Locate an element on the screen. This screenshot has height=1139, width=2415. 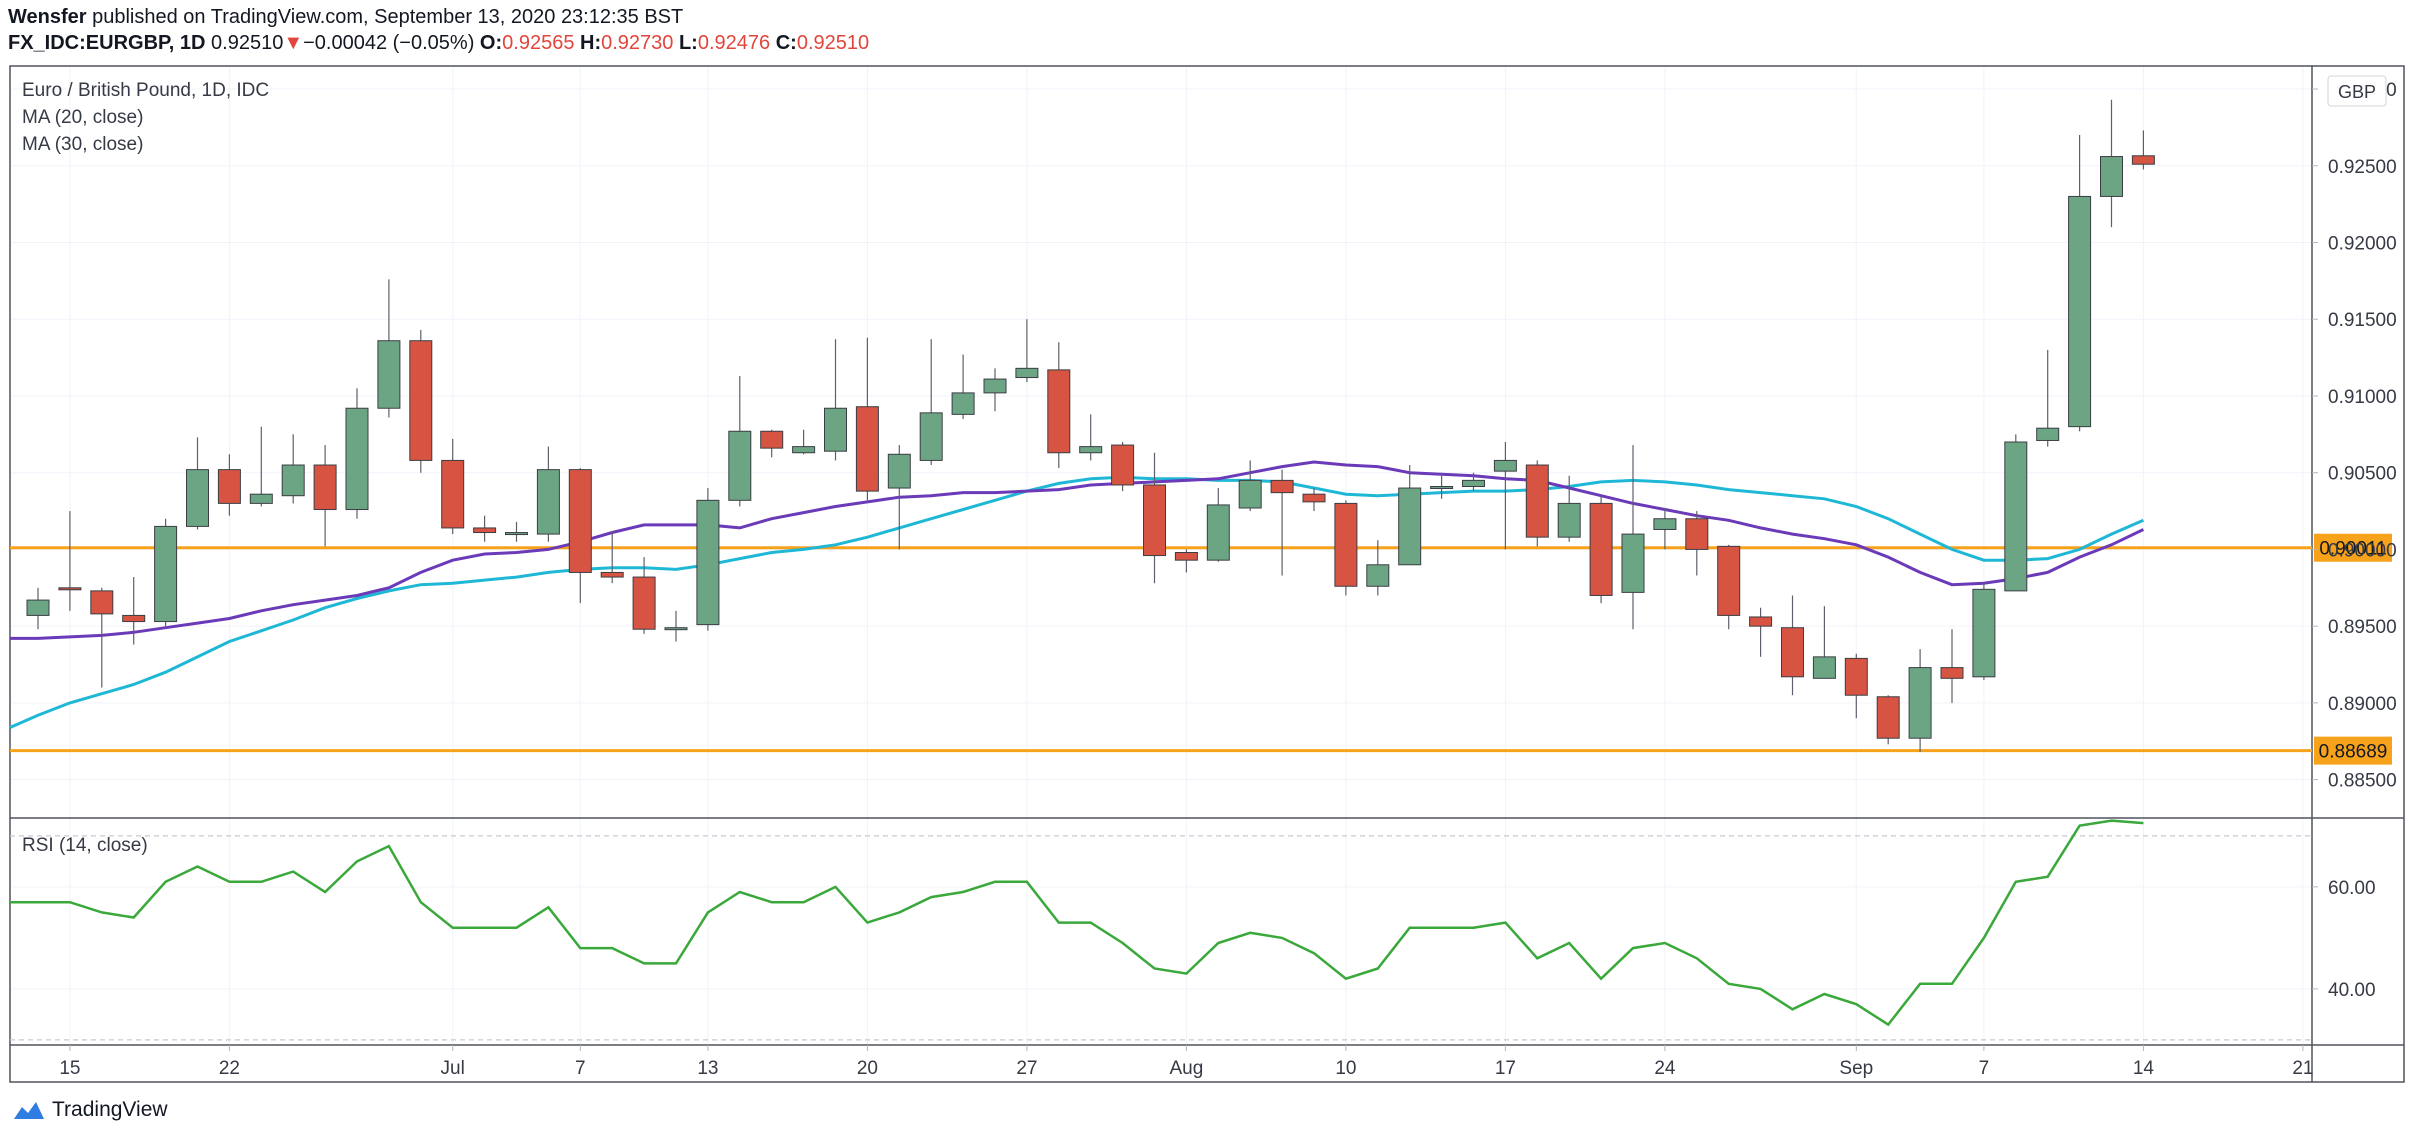
author-name: Wensfer is located at coordinates (47, 17).